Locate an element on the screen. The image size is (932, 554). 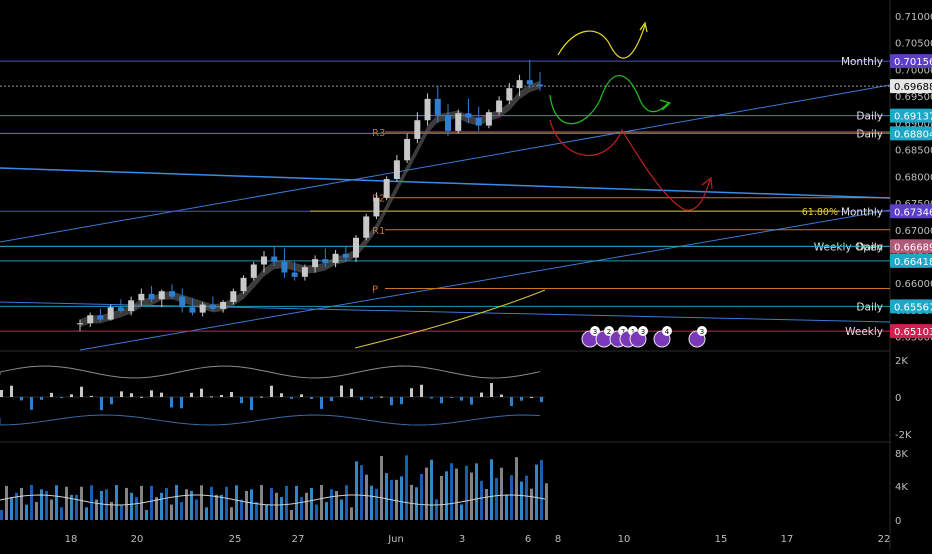
price-badge-text: 0.66418 is located at coordinates (913, 262).